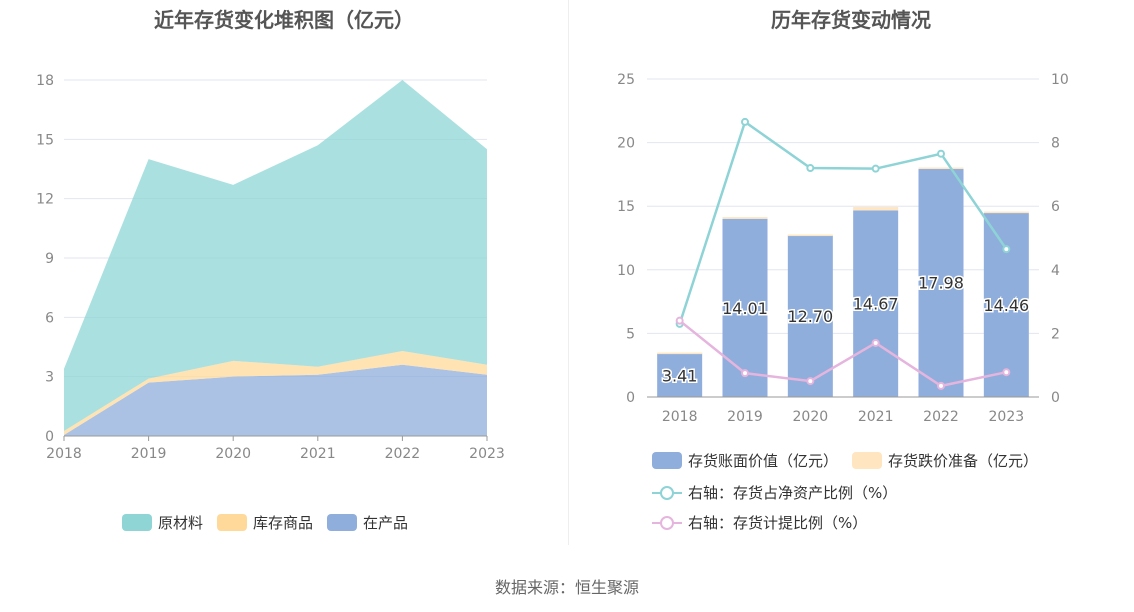  I want to click on legend-label-finished-goods: 库存商品, so click(283, 523).